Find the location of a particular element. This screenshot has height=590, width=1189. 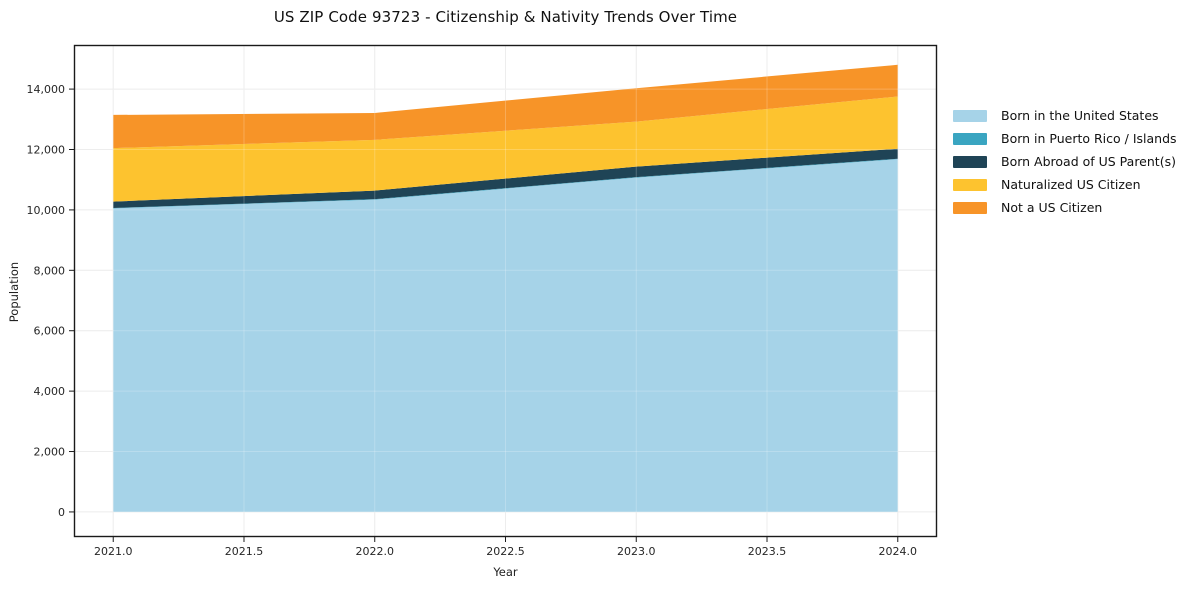

legend-label: Born in Puerto Rico / Islands is located at coordinates (1089, 138).